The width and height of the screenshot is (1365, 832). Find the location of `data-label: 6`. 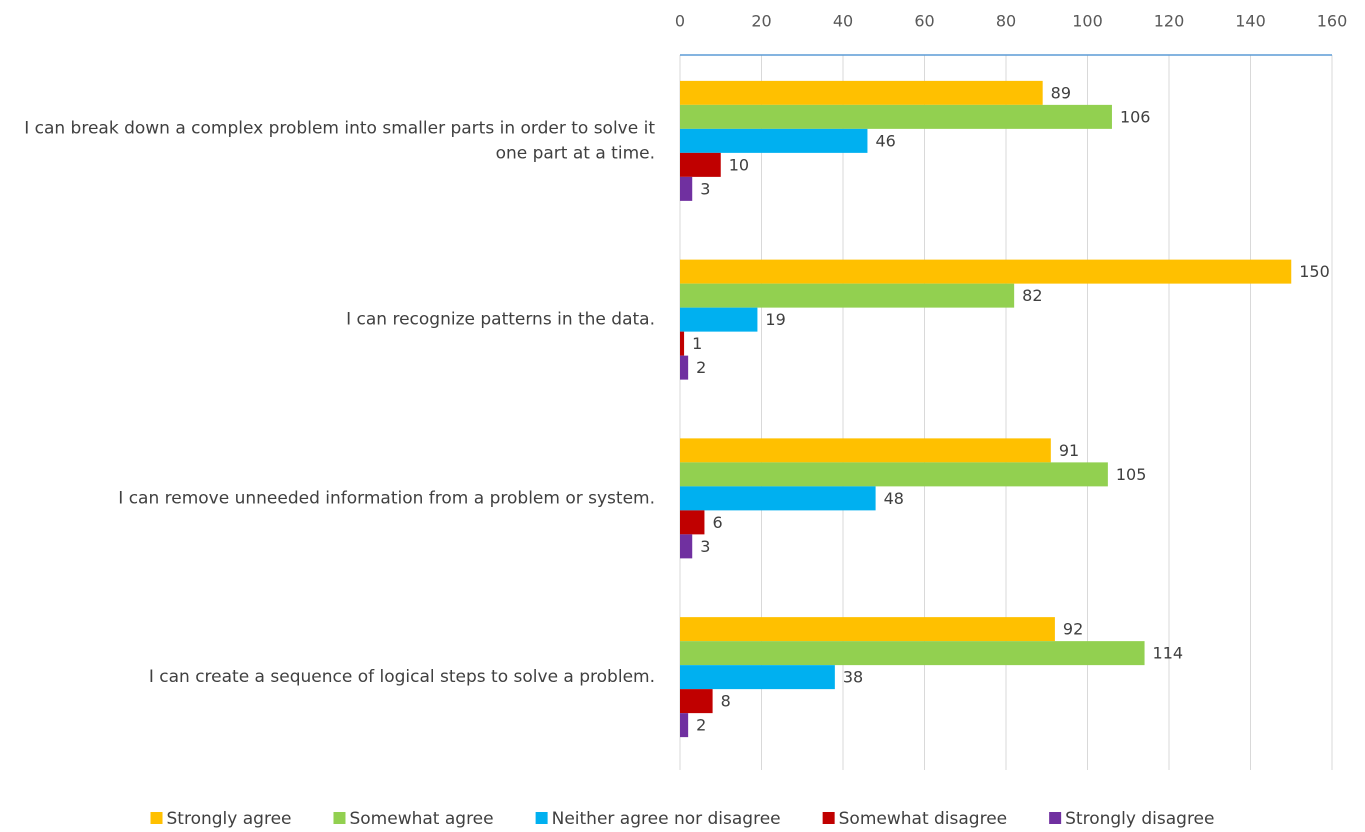

data-label: 6 is located at coordinates (717, 522).